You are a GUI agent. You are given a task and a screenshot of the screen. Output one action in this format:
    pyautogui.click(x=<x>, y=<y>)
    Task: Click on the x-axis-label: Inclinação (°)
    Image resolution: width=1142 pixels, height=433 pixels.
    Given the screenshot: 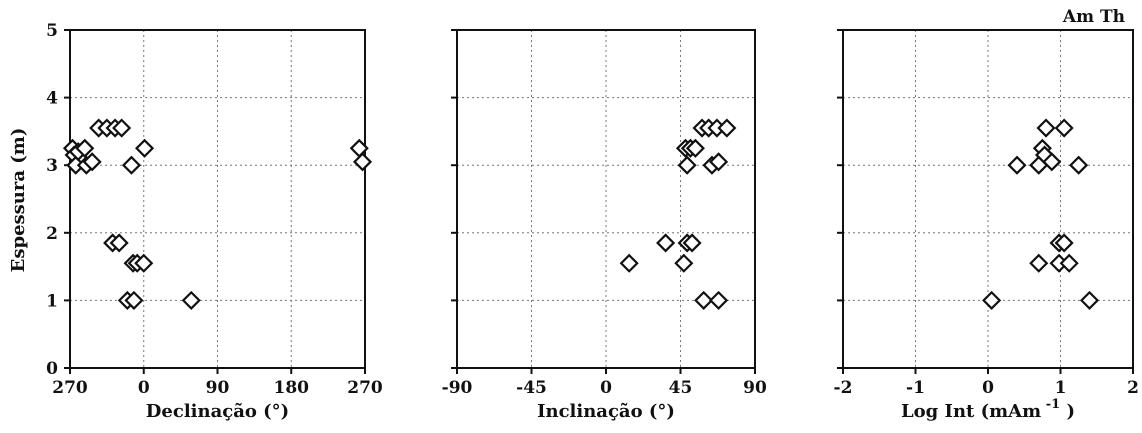 What is the action you would take?
    pyautogui.click(x=606, y=411)
    